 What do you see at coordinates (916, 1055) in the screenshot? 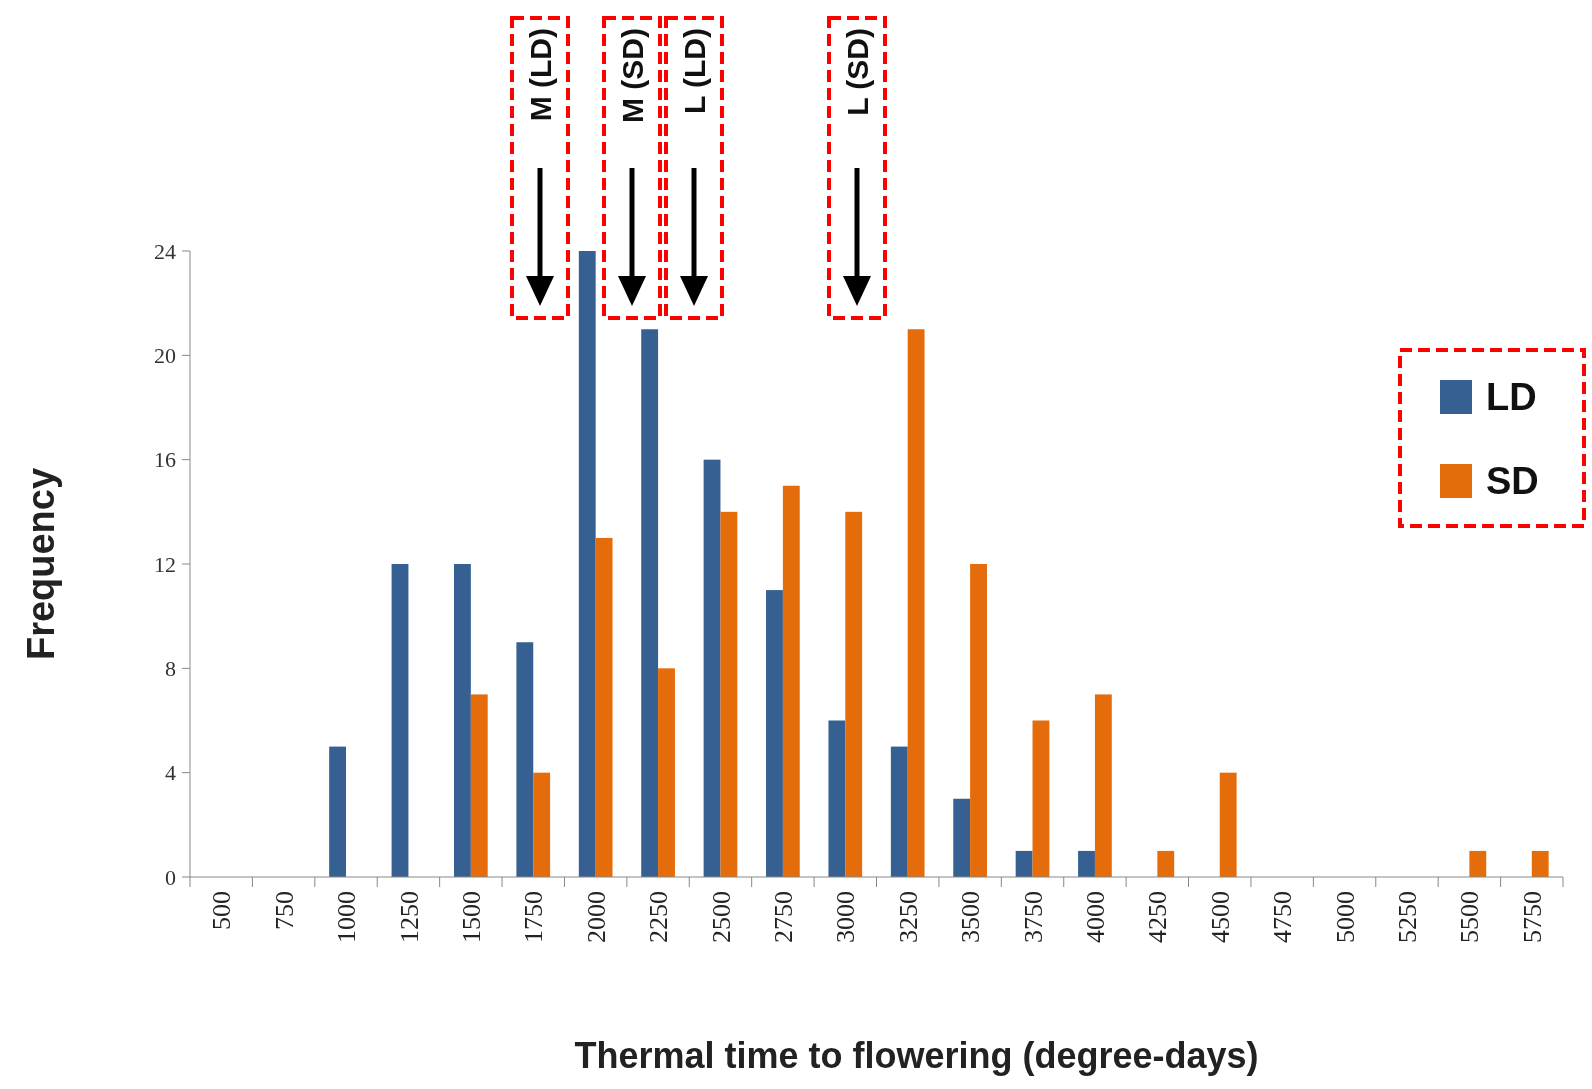
I see `x-axis-title: Thermal time to flowering (degree-days)` at bounding box center [916, 1055].